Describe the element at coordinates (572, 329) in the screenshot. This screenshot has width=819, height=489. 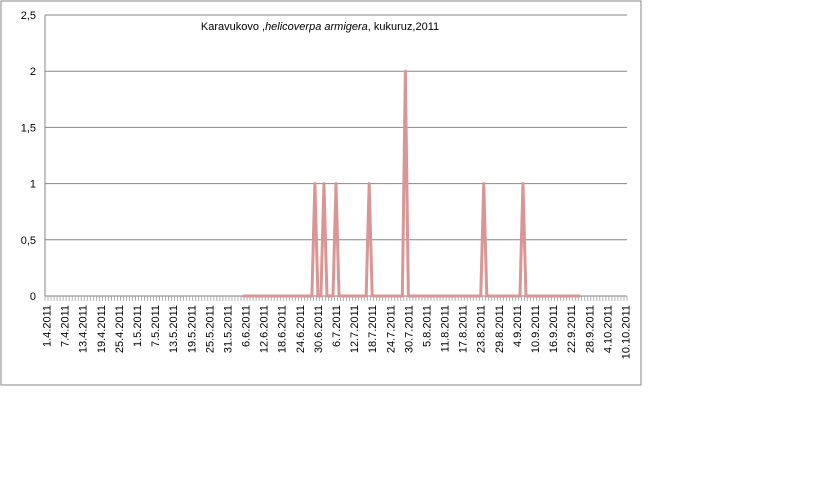
I see `x-tick-label: 22.9.2011` at that location.